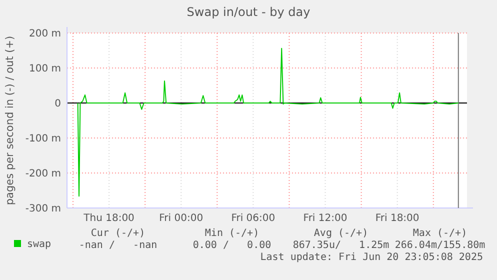 The width and height of the screenshot is (497, 280). What do you see at coordinates (232, 233) in the screenshot?
I see `text: Min (-/+)` at bounding box center [232, 233].